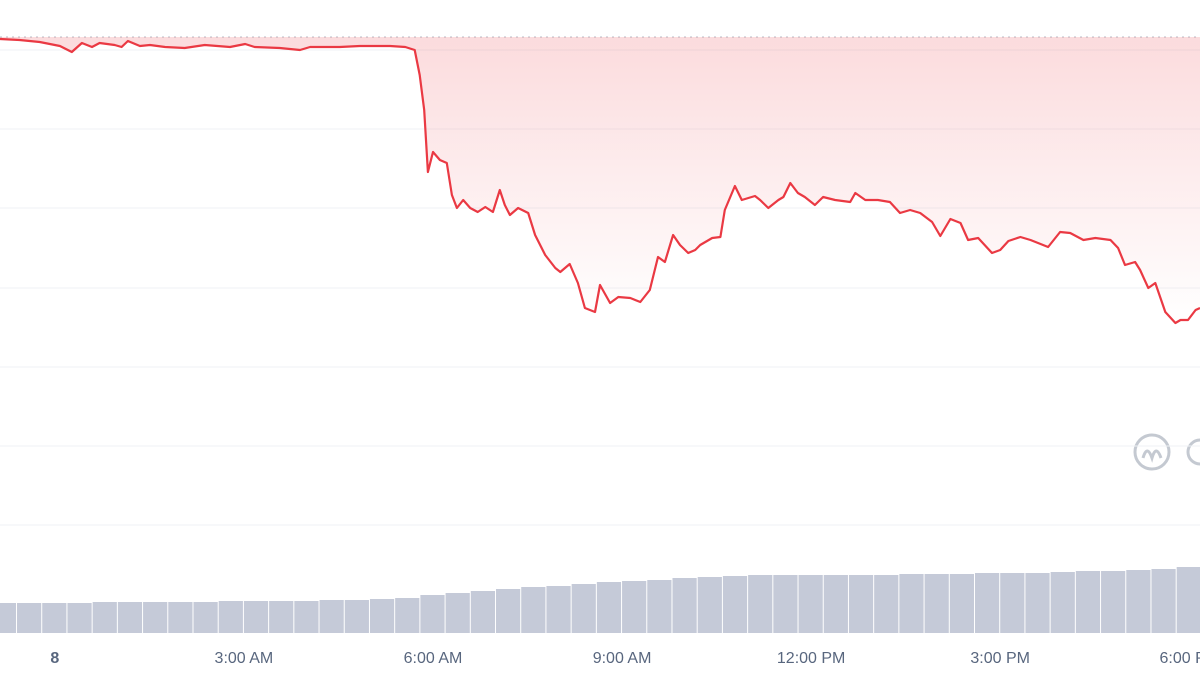 This screenshot has height=675, width=1200. I want to click on x-tick-label: 3:00 PM, so click(1000, 658).